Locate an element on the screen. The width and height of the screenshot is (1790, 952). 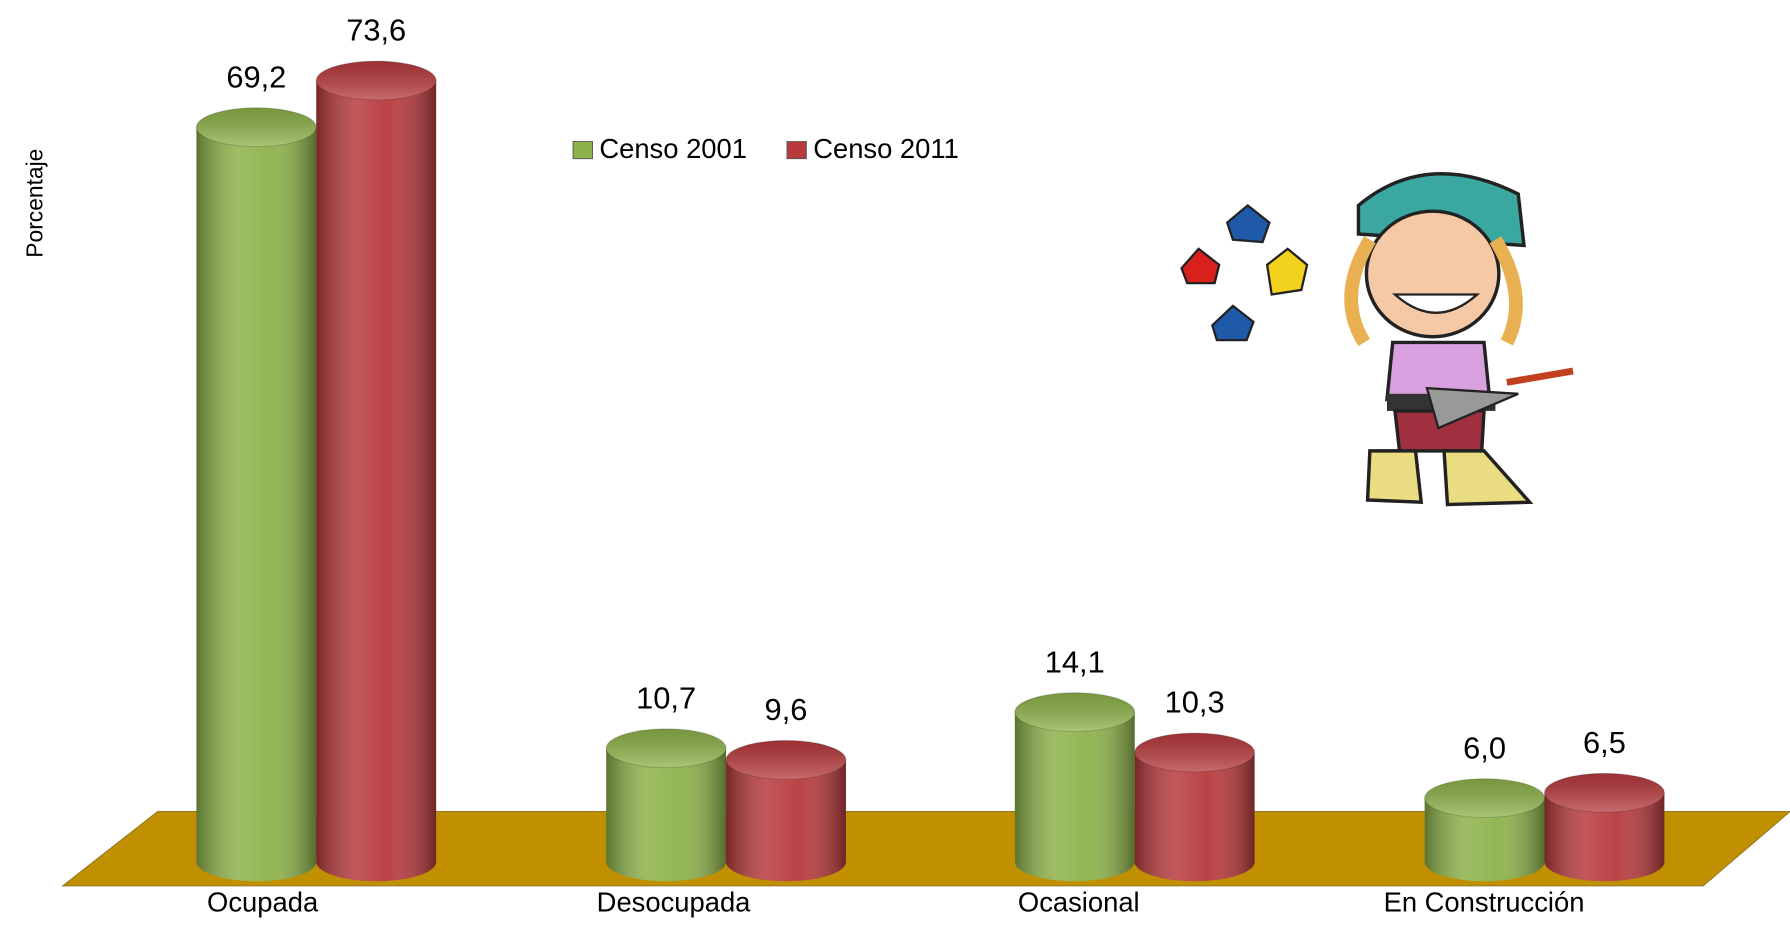
illustration is located at coordinates (1377, 339).